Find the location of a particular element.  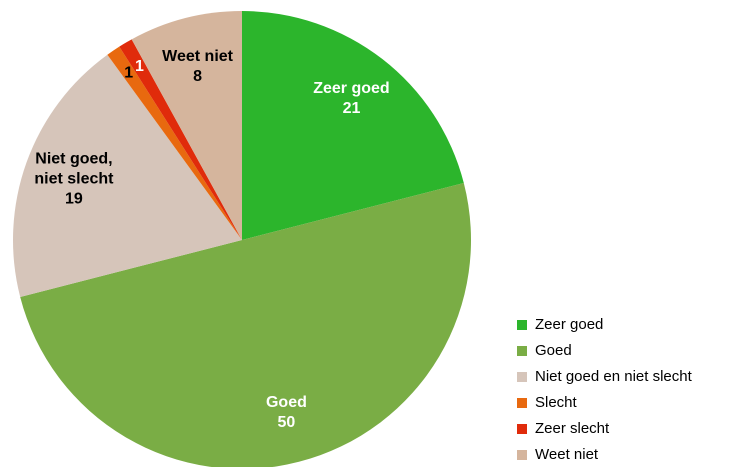

value-label: 50 is located at coordinates (287, 422).